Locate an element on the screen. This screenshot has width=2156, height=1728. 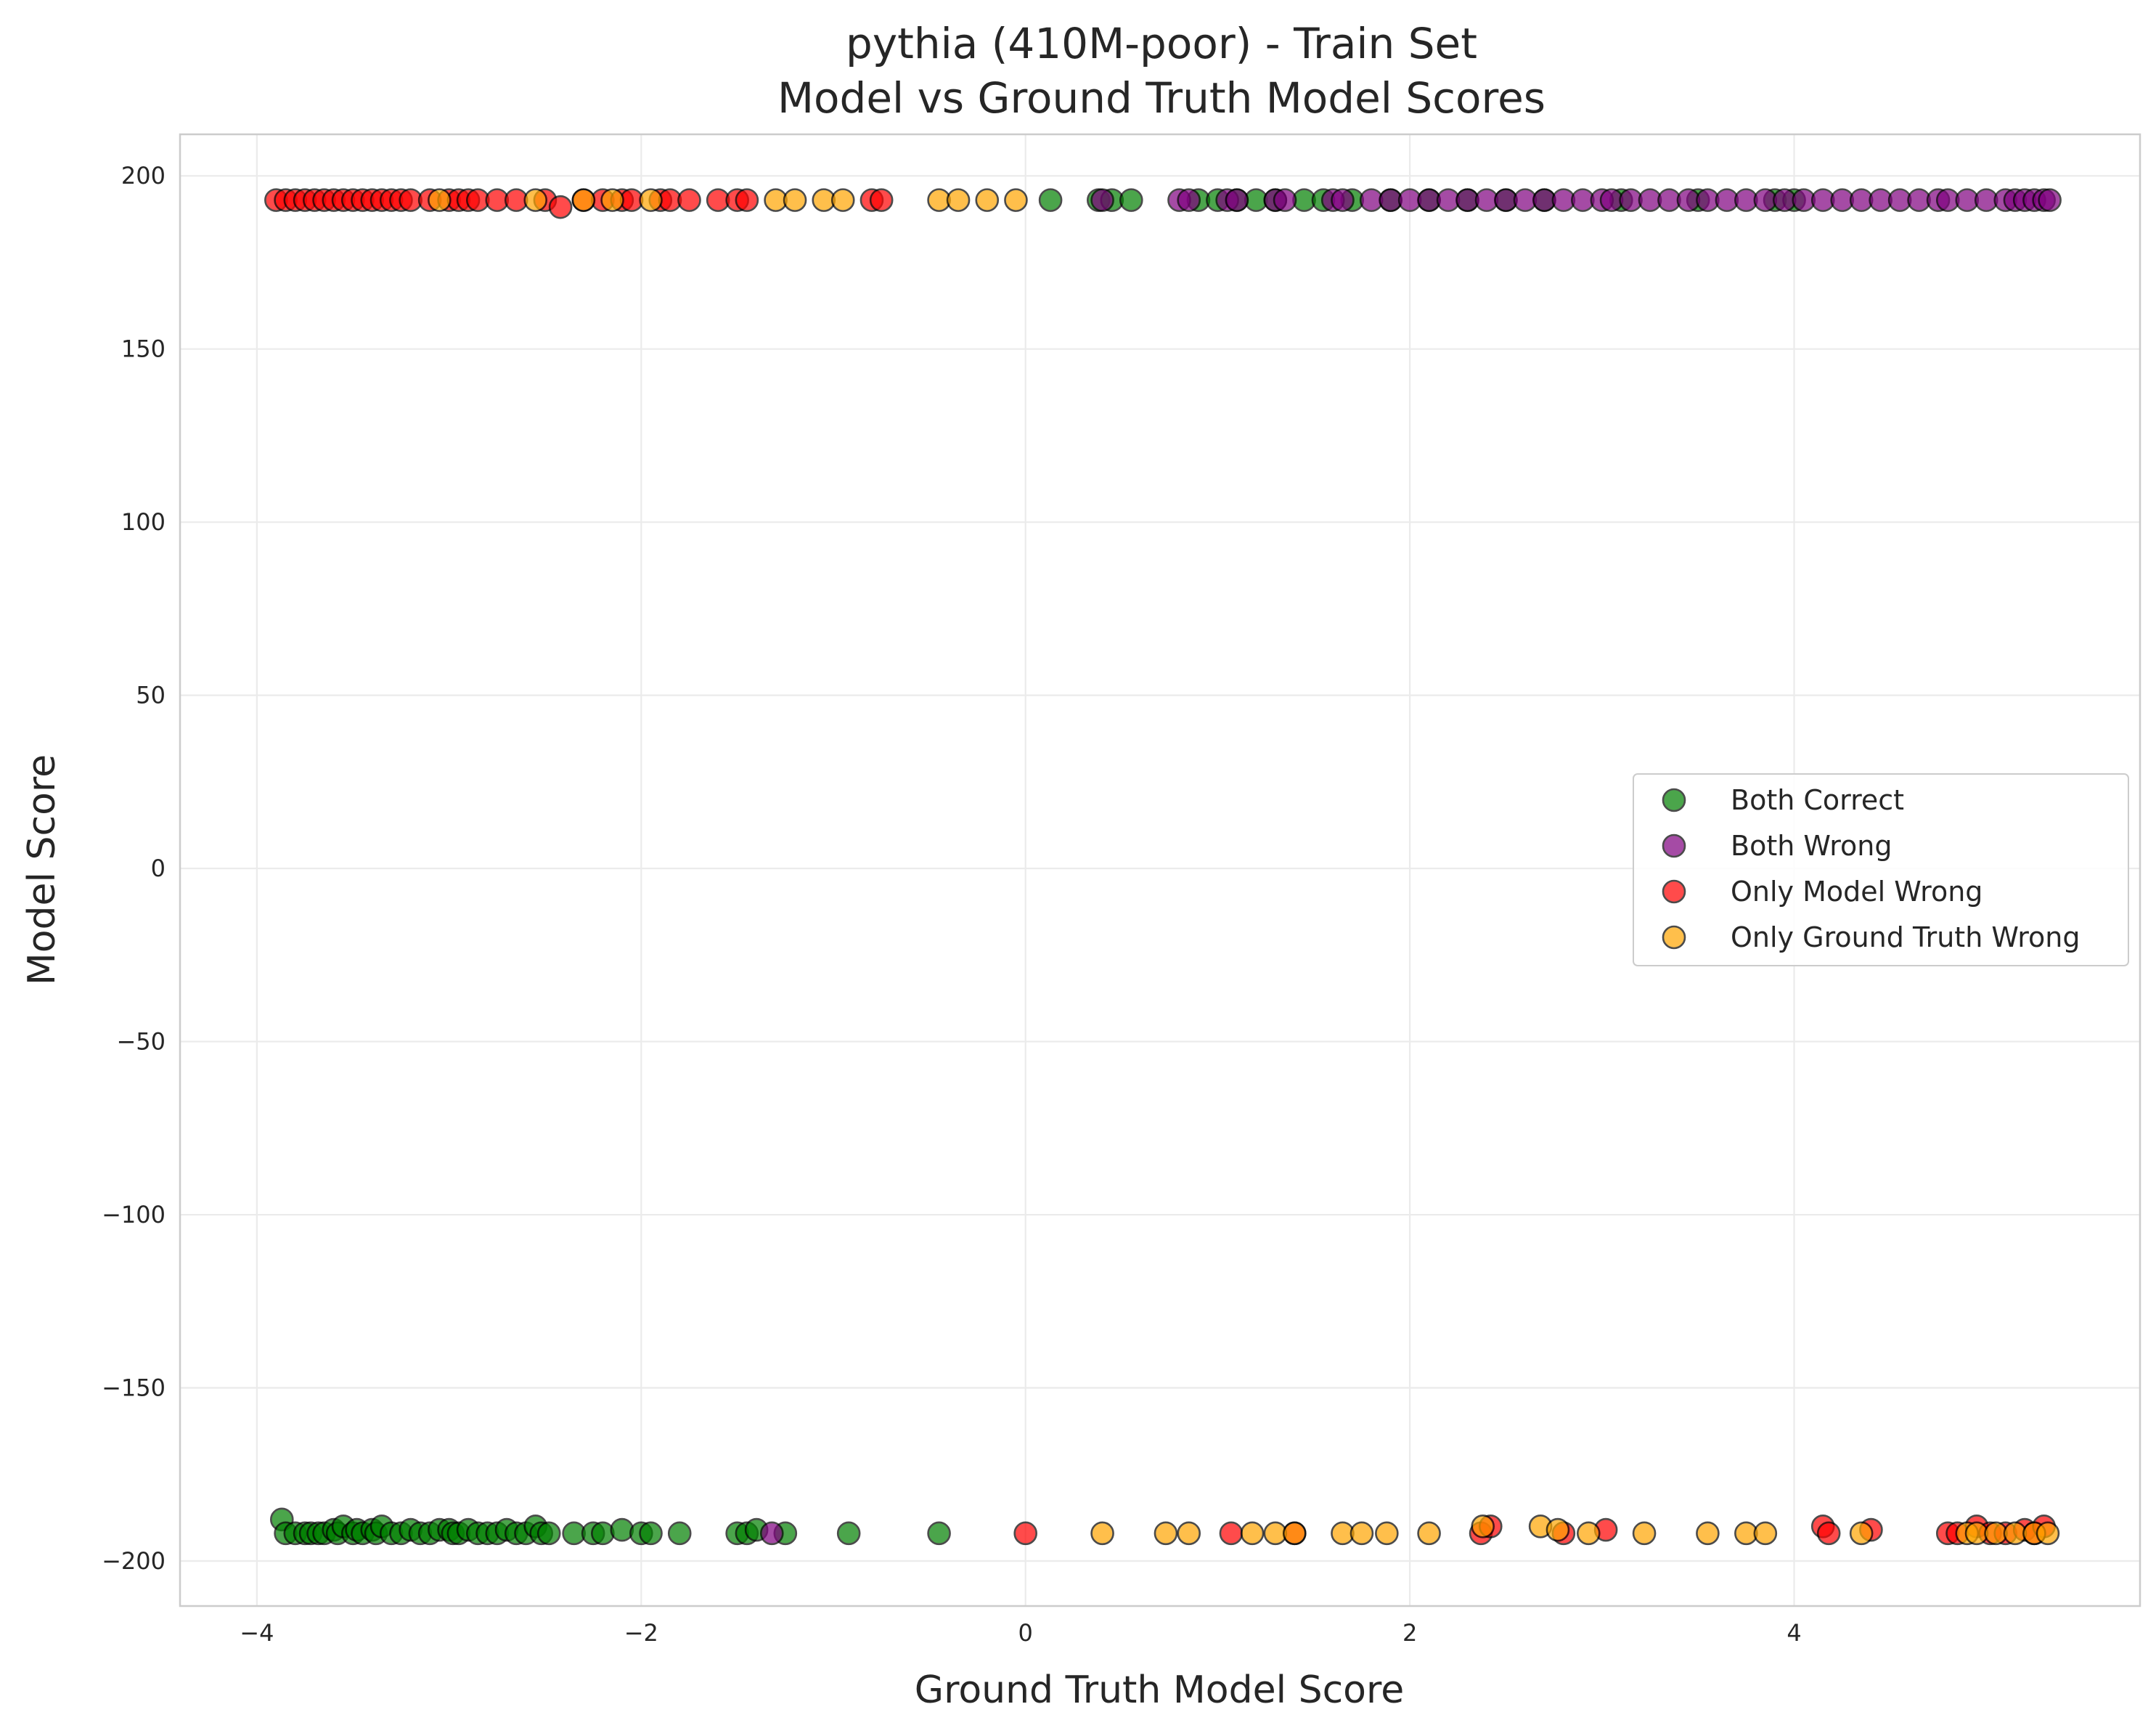
legend-box is located at coordinates (1881, 869).